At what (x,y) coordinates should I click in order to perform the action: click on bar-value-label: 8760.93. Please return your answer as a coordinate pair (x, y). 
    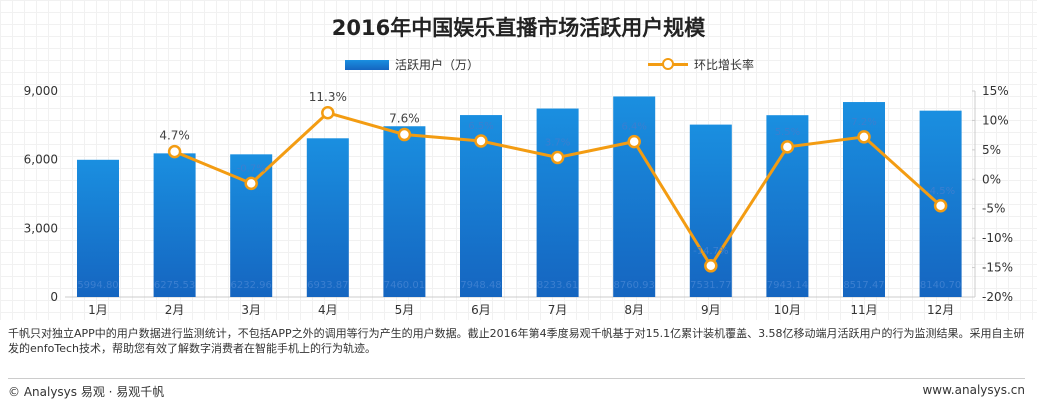
    Looking at the image, I should click on (634, 285).